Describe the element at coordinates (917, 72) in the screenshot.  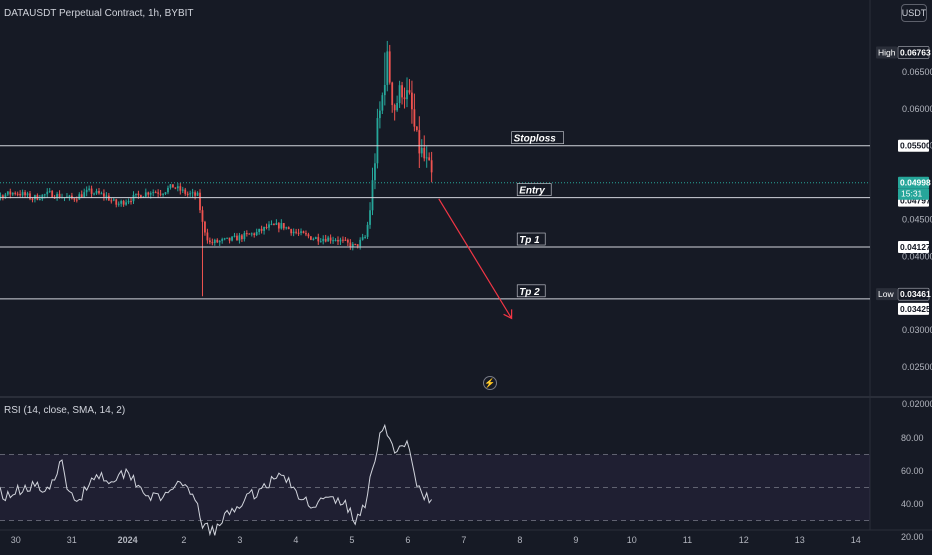
I see `price-tick-label: 0.06500` at that location.